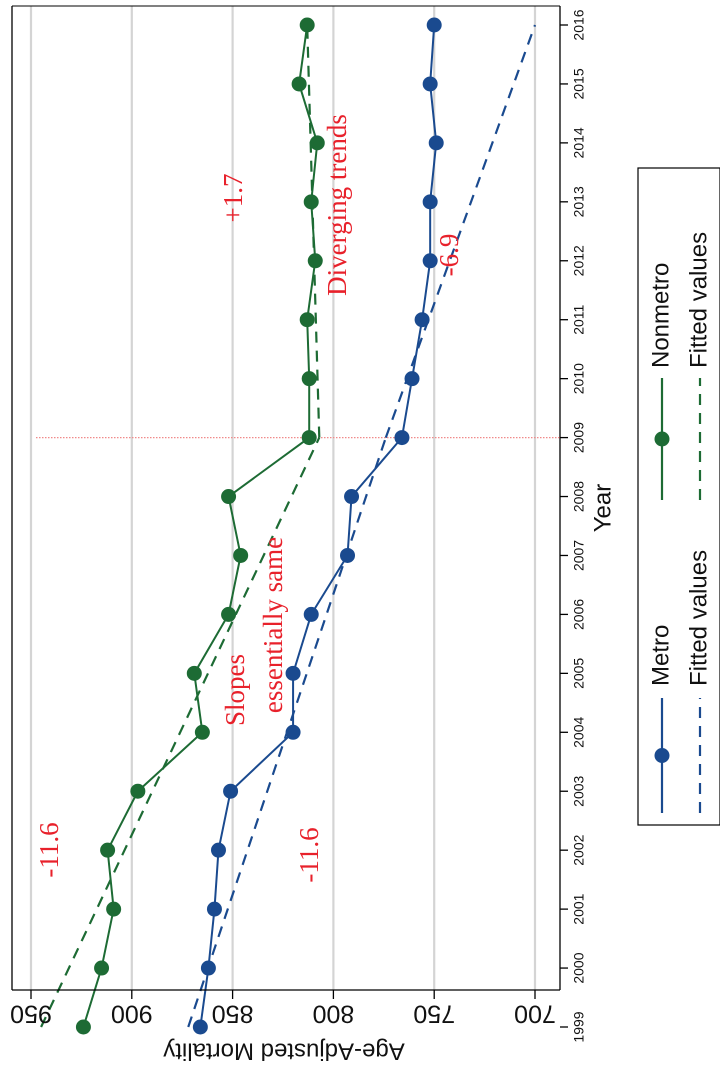 The height and width of the screenshot is (1071, 720). I want to click on legend-entry-nonmetro-fitted: Fitted values, so click(698, 366).